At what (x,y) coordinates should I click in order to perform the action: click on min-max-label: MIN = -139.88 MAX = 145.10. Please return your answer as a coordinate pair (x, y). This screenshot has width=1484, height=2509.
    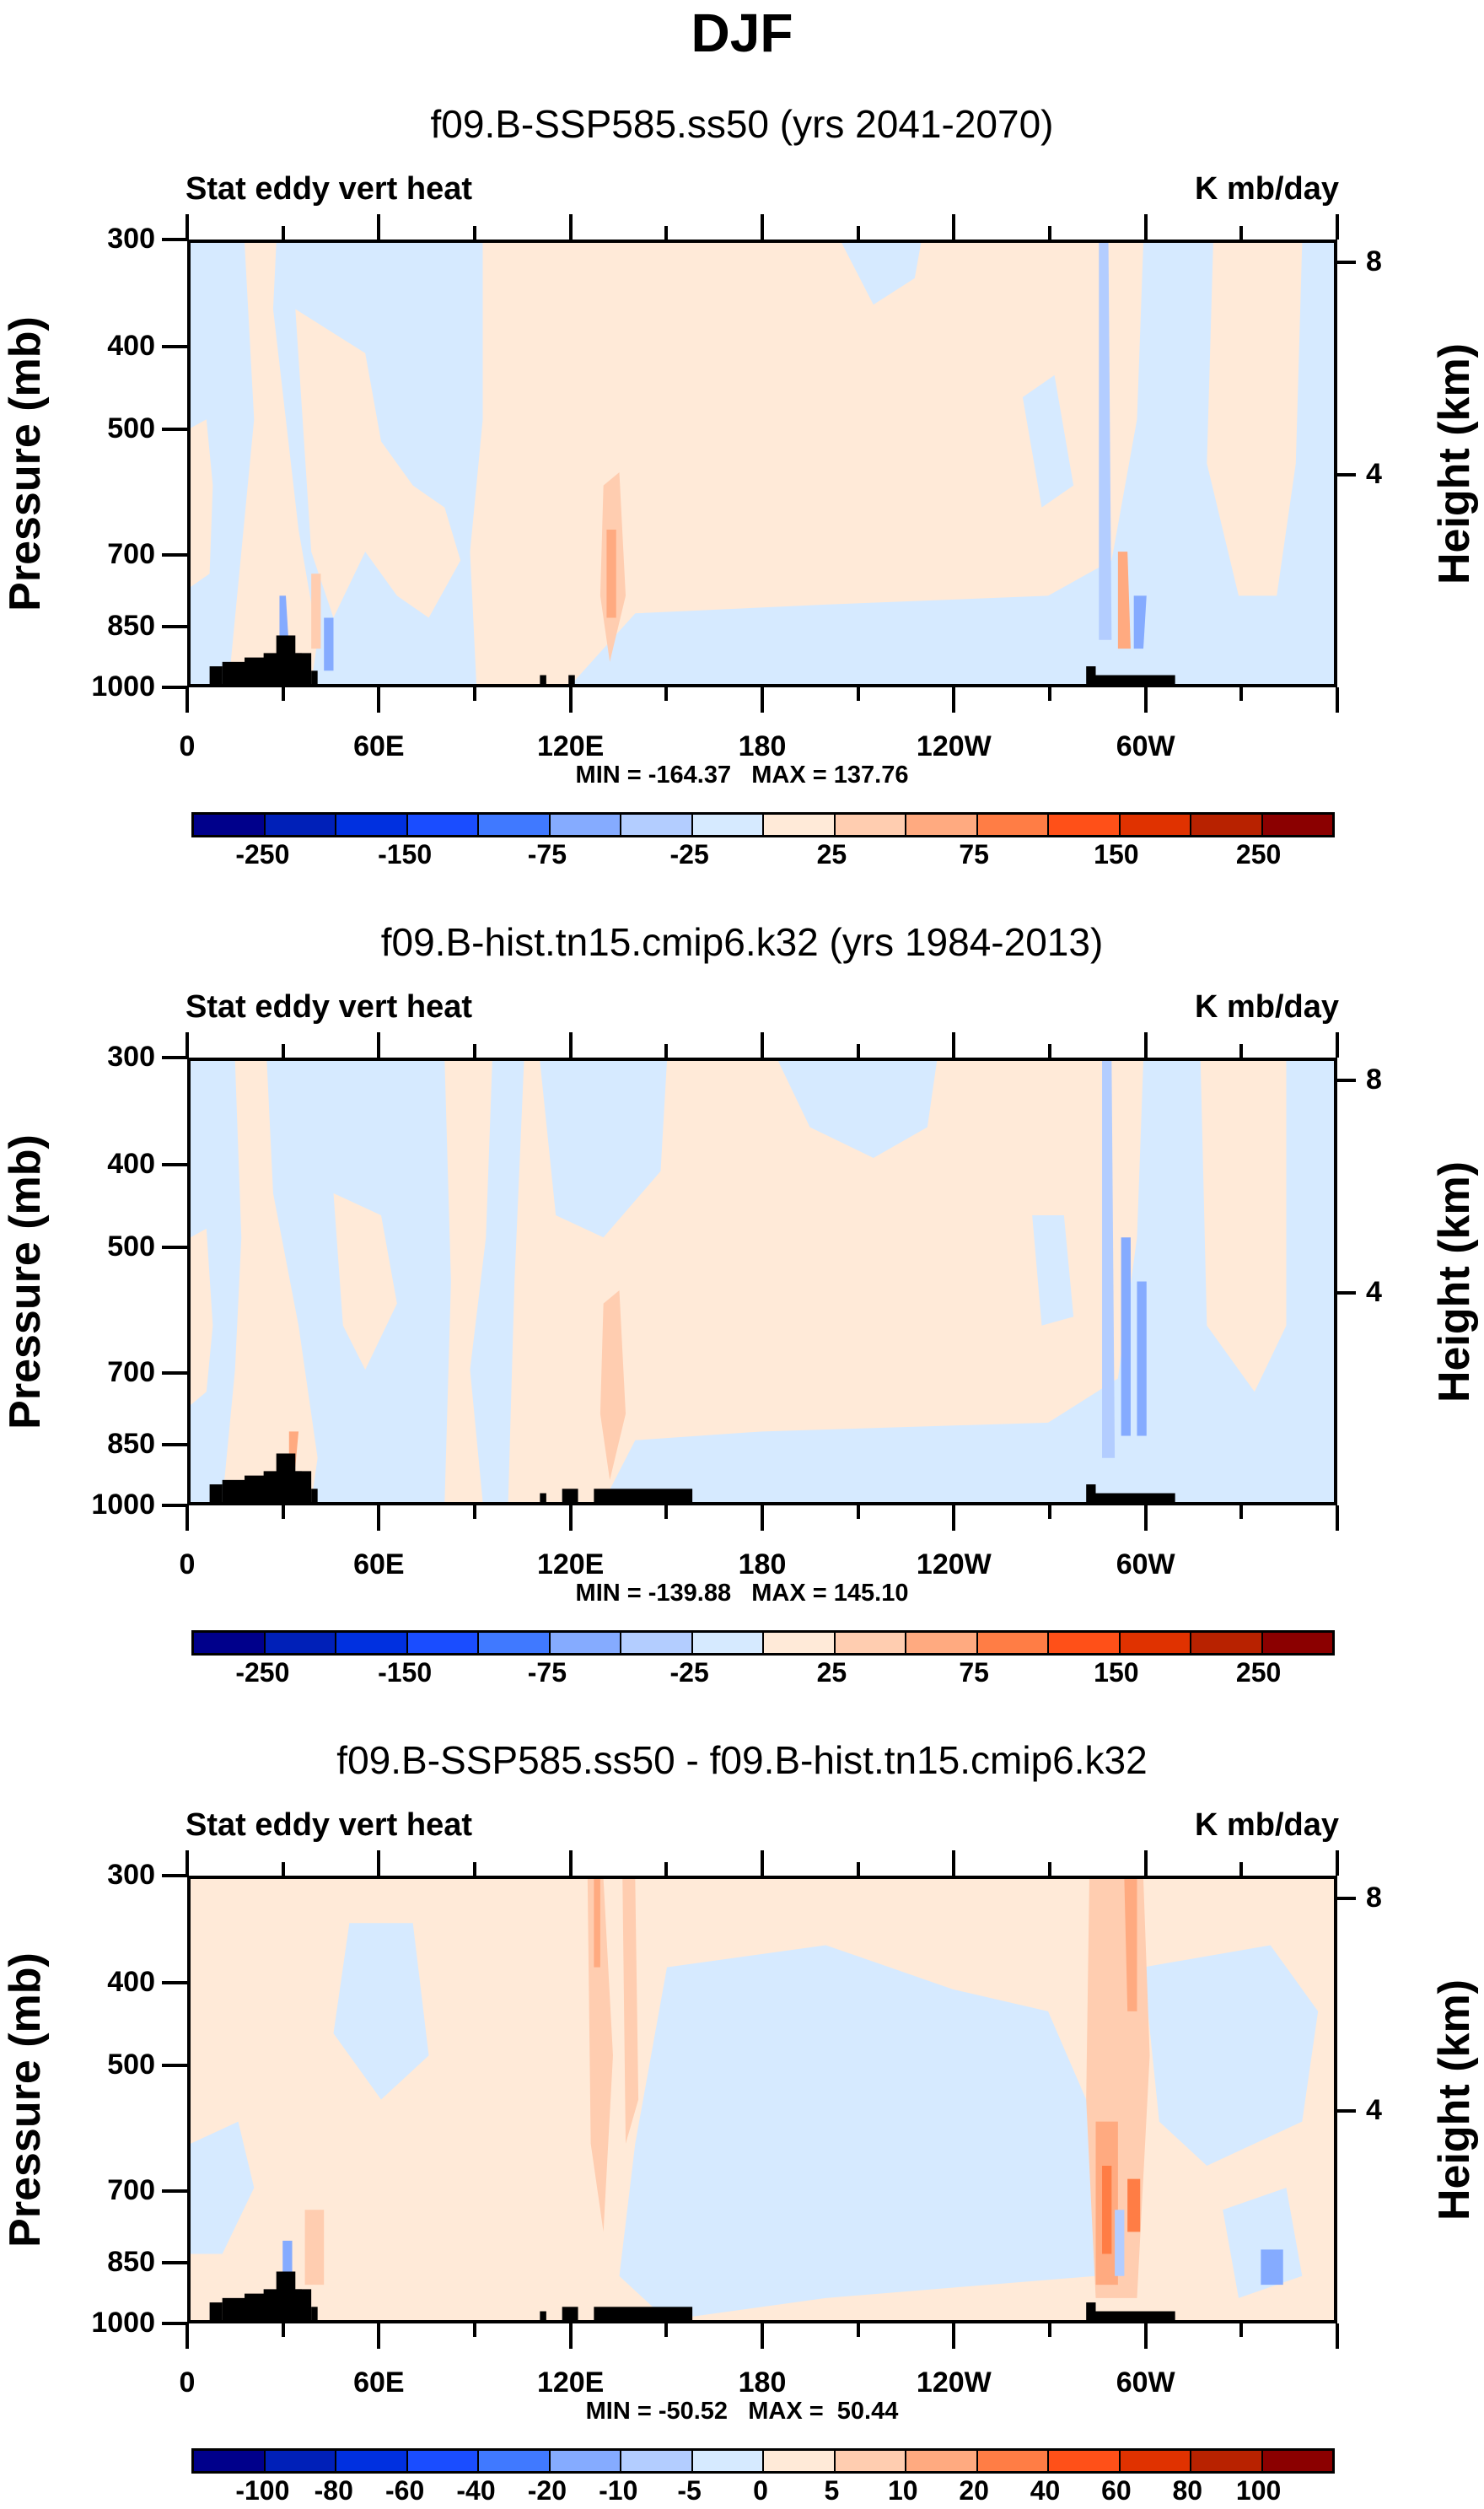
    Looking at the image, I should click on (742, 1593).